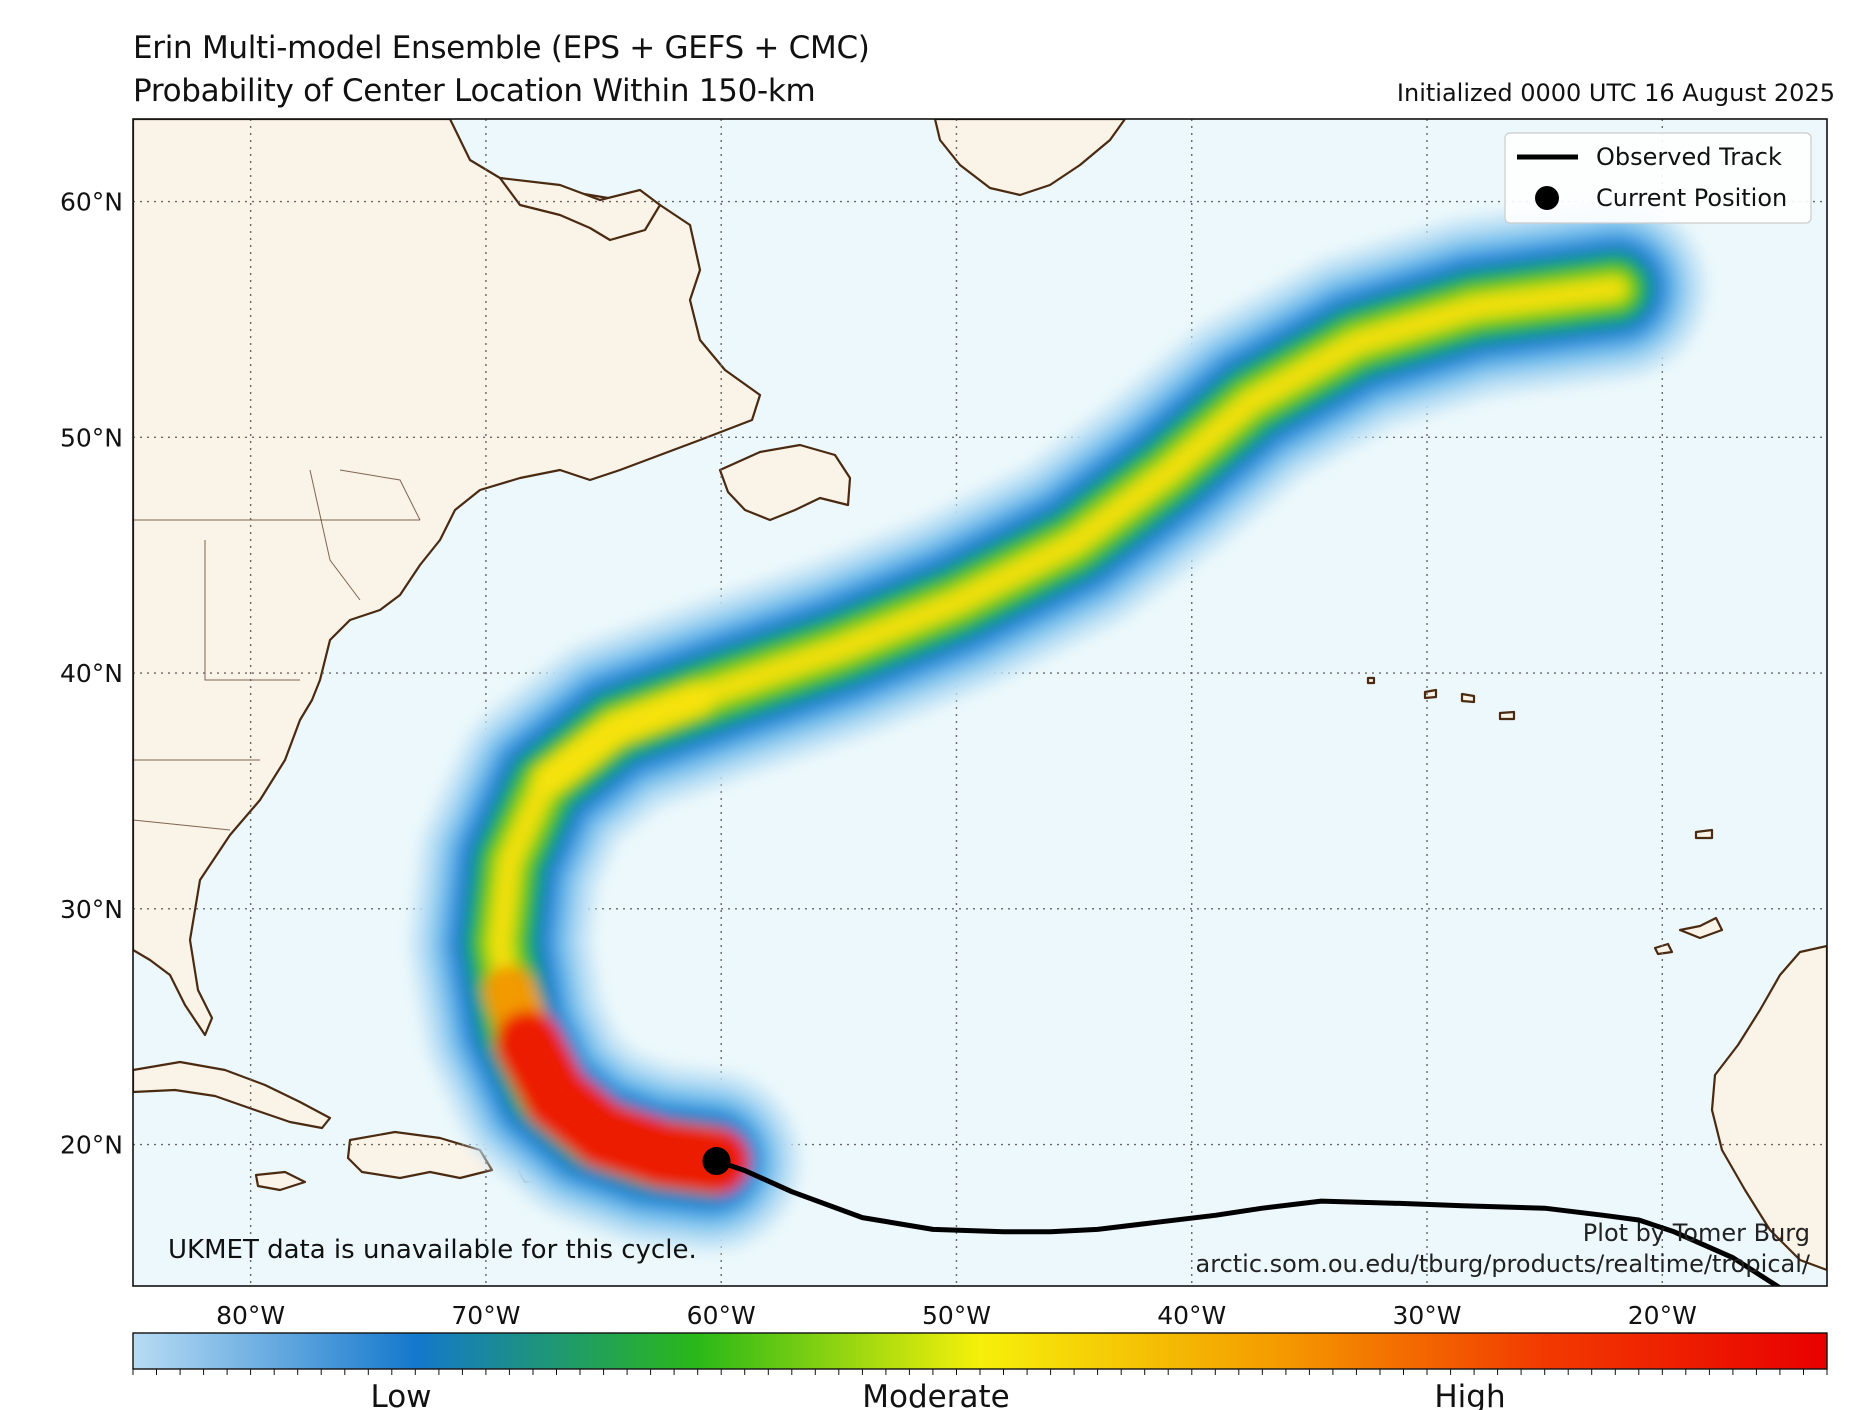 The image size is (1875, 1410). I want to click on lat-tick-label: 40°N, so click(91, 673).